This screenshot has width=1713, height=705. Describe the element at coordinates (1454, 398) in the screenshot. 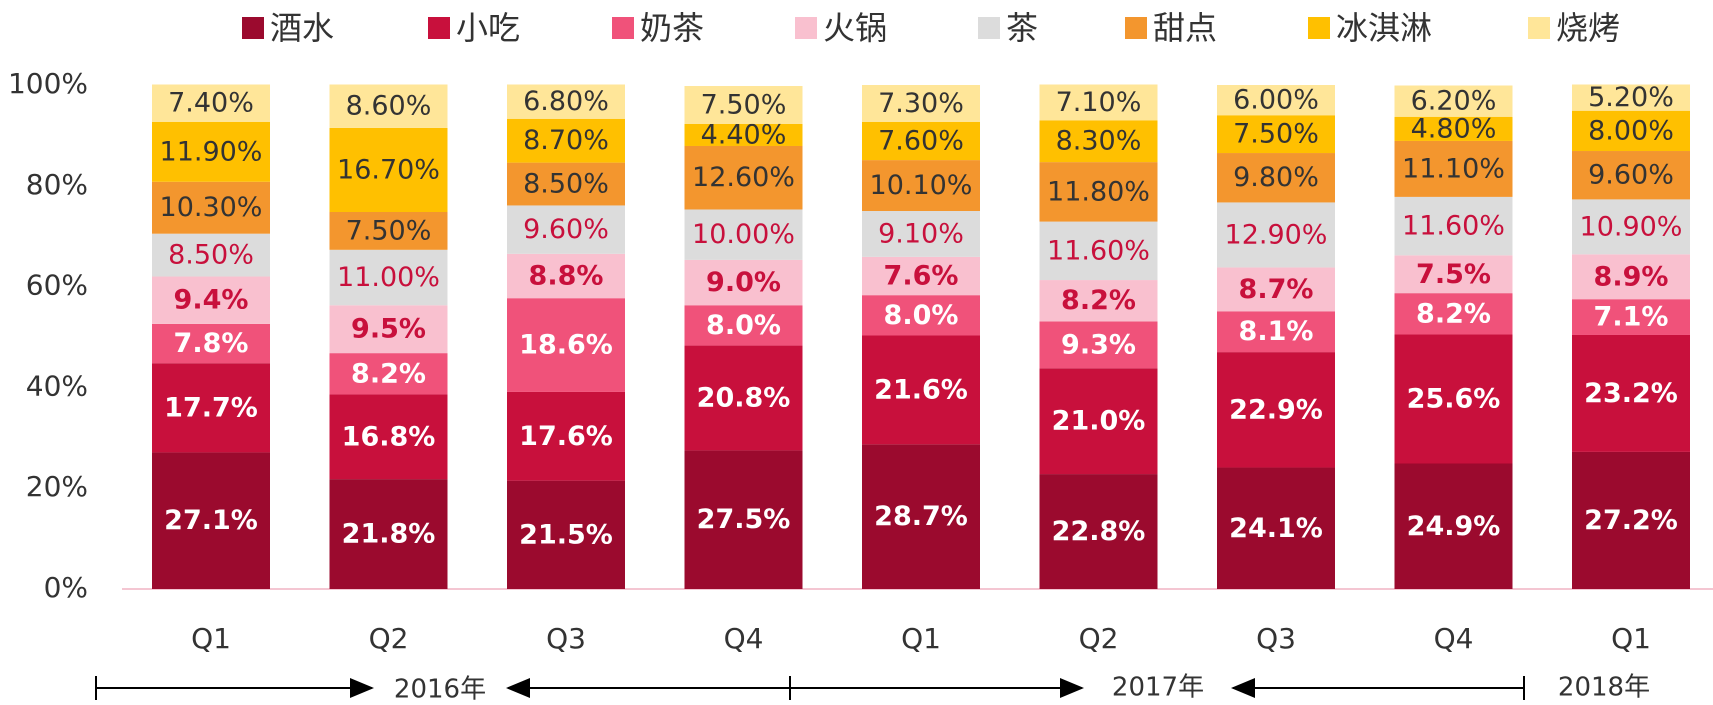

I see `value-label: 25.6%` at that location.